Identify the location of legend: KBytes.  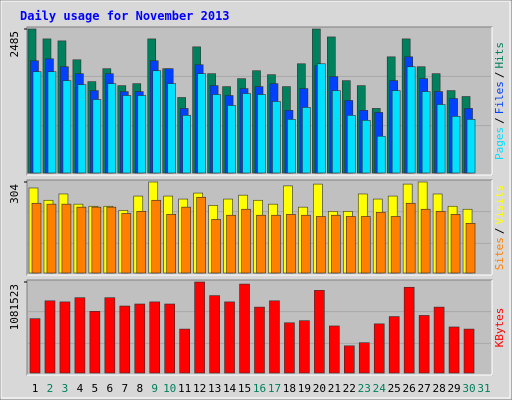
(499, 328).